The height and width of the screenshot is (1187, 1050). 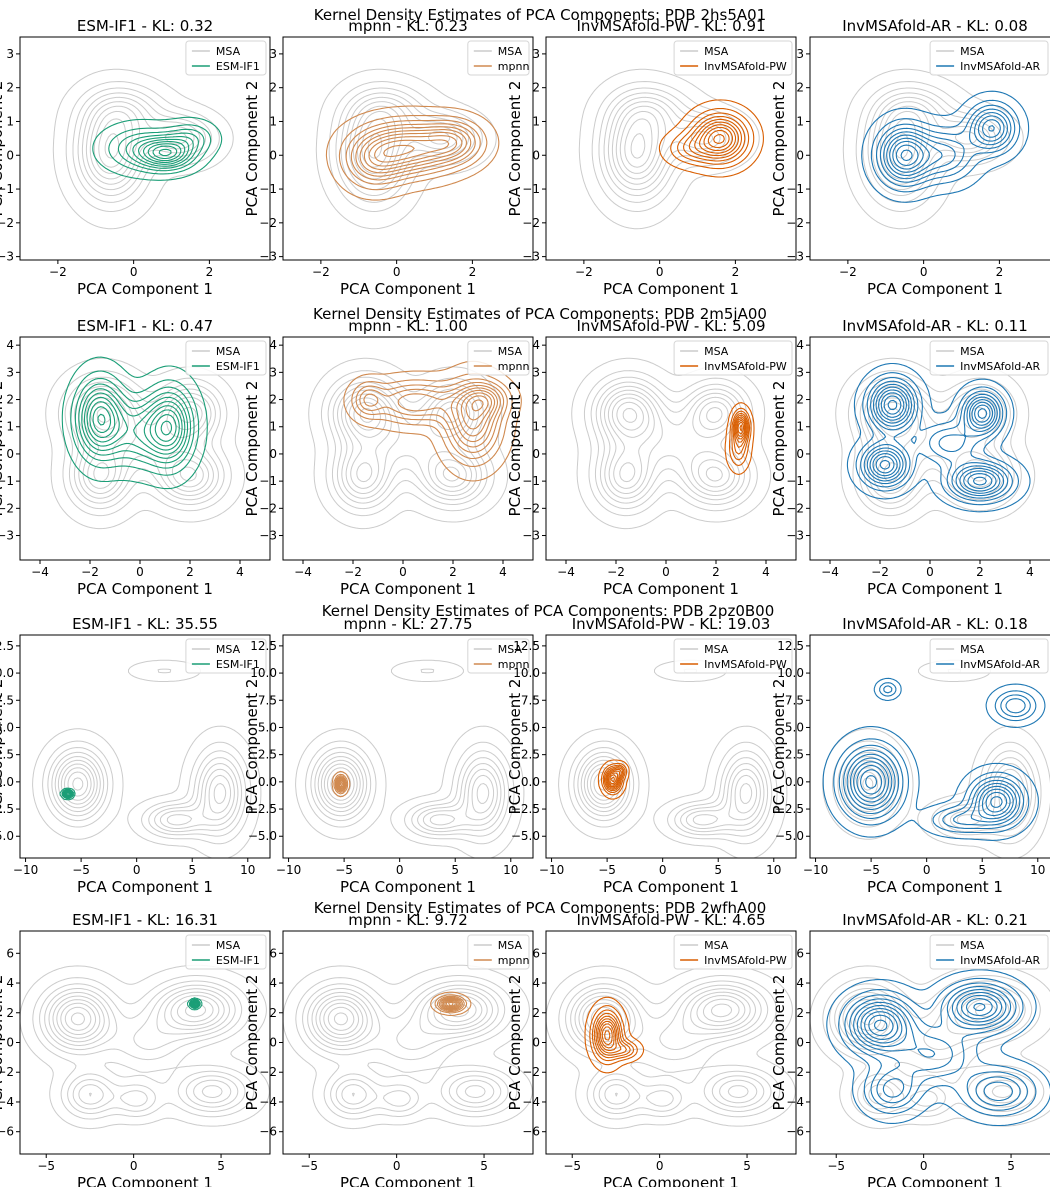 What do you see at coordinates (536, 953) in the screenshot?
I see `y-tick-label: 6` at bounding box center [536, 953].